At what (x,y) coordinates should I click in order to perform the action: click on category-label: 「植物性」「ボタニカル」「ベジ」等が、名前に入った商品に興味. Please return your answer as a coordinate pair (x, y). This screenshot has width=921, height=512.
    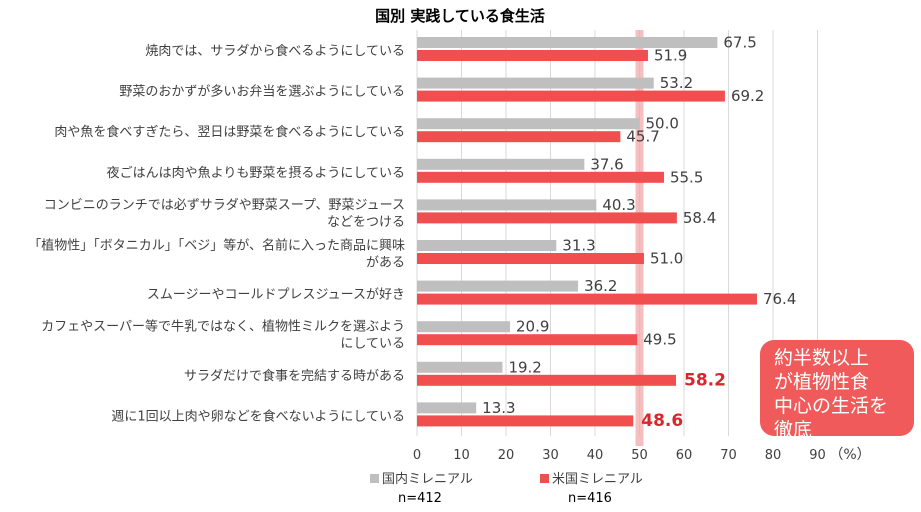
    Looking at the image, I should click on (216, 246).